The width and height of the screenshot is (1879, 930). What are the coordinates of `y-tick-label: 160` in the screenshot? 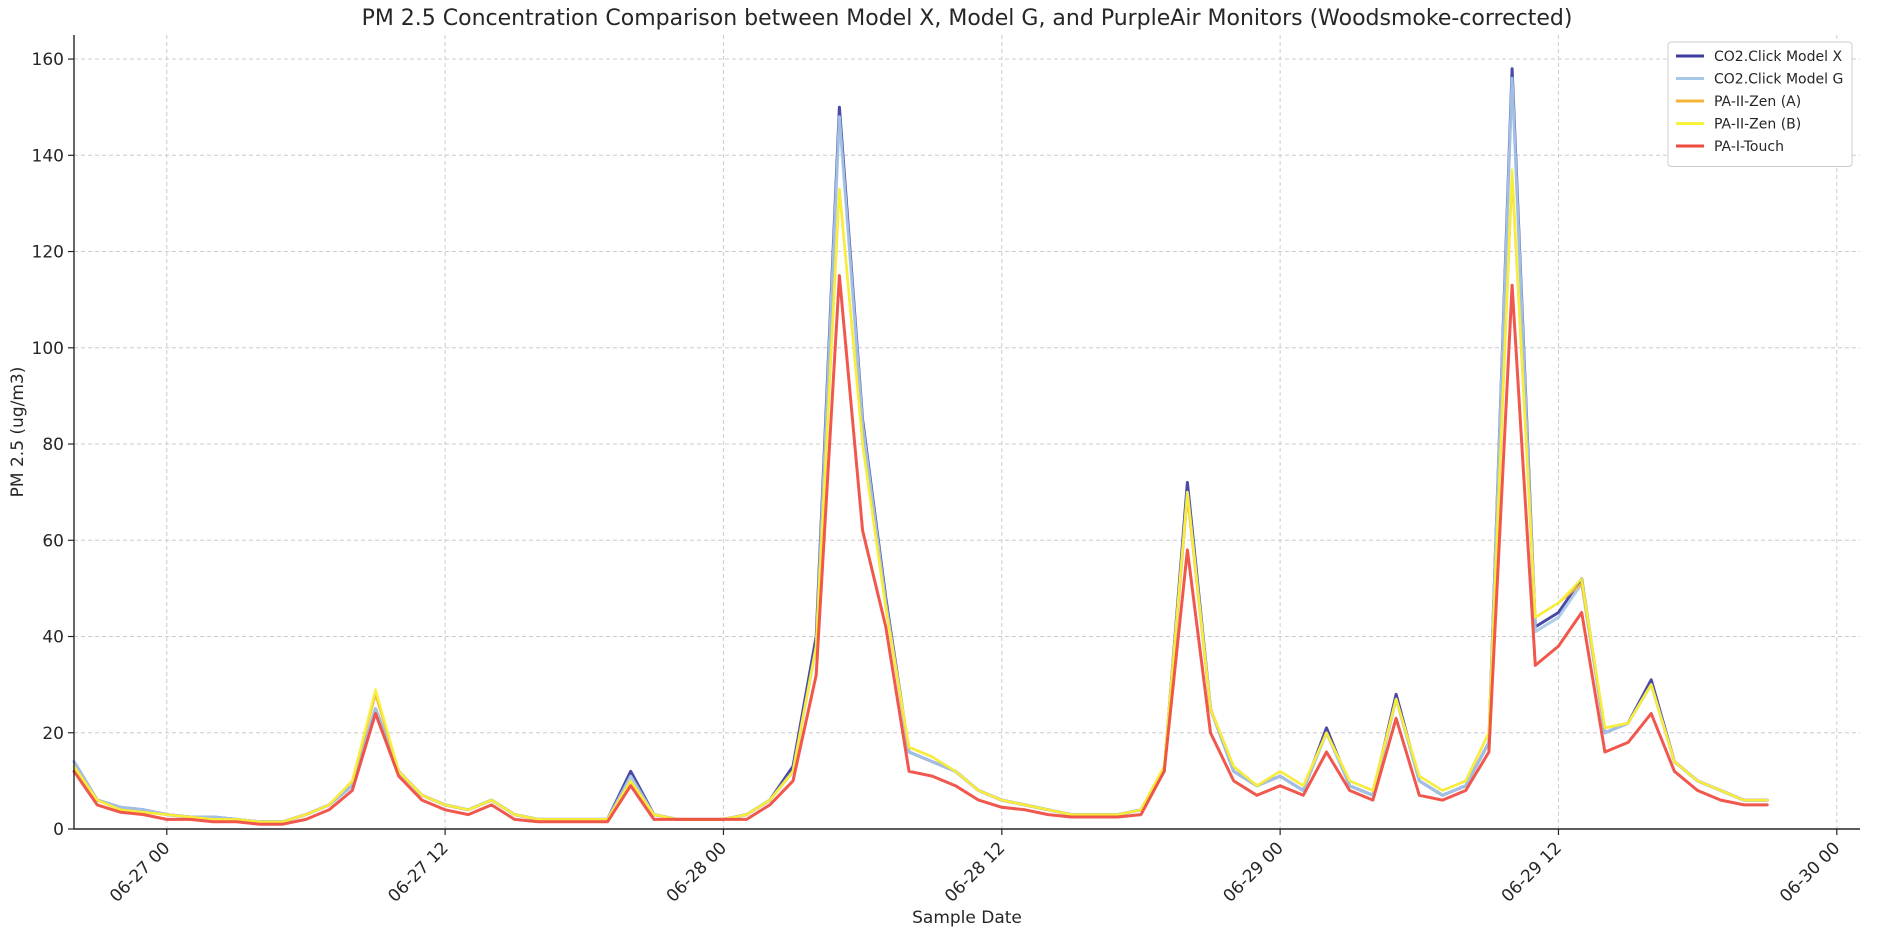 It's located at (48, 60).